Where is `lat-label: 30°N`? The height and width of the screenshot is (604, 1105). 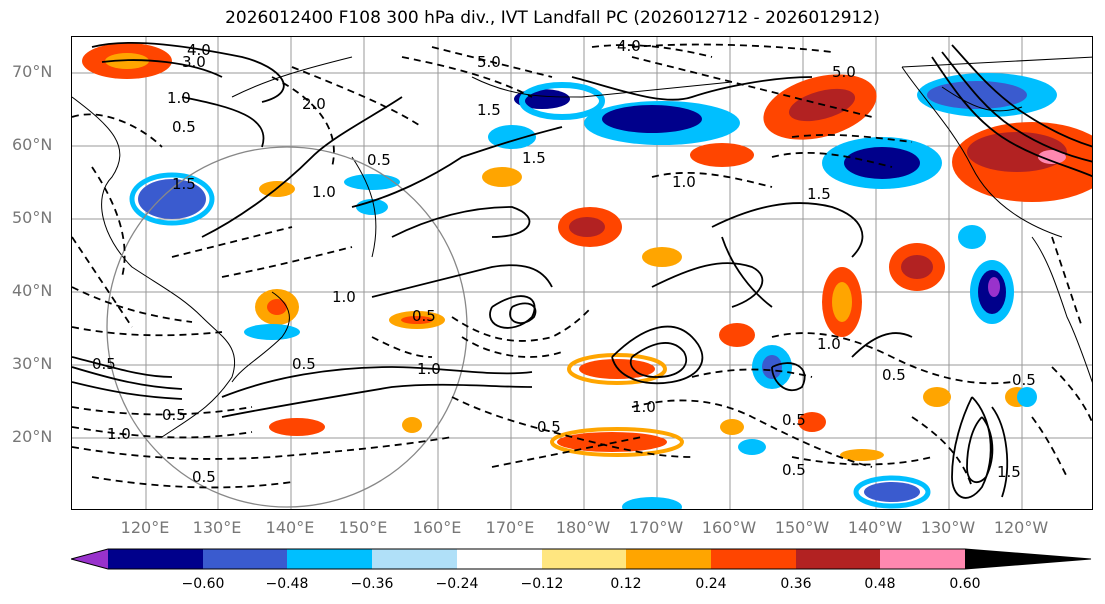
lat-label: 30°N is located at coordinates (32, 363).